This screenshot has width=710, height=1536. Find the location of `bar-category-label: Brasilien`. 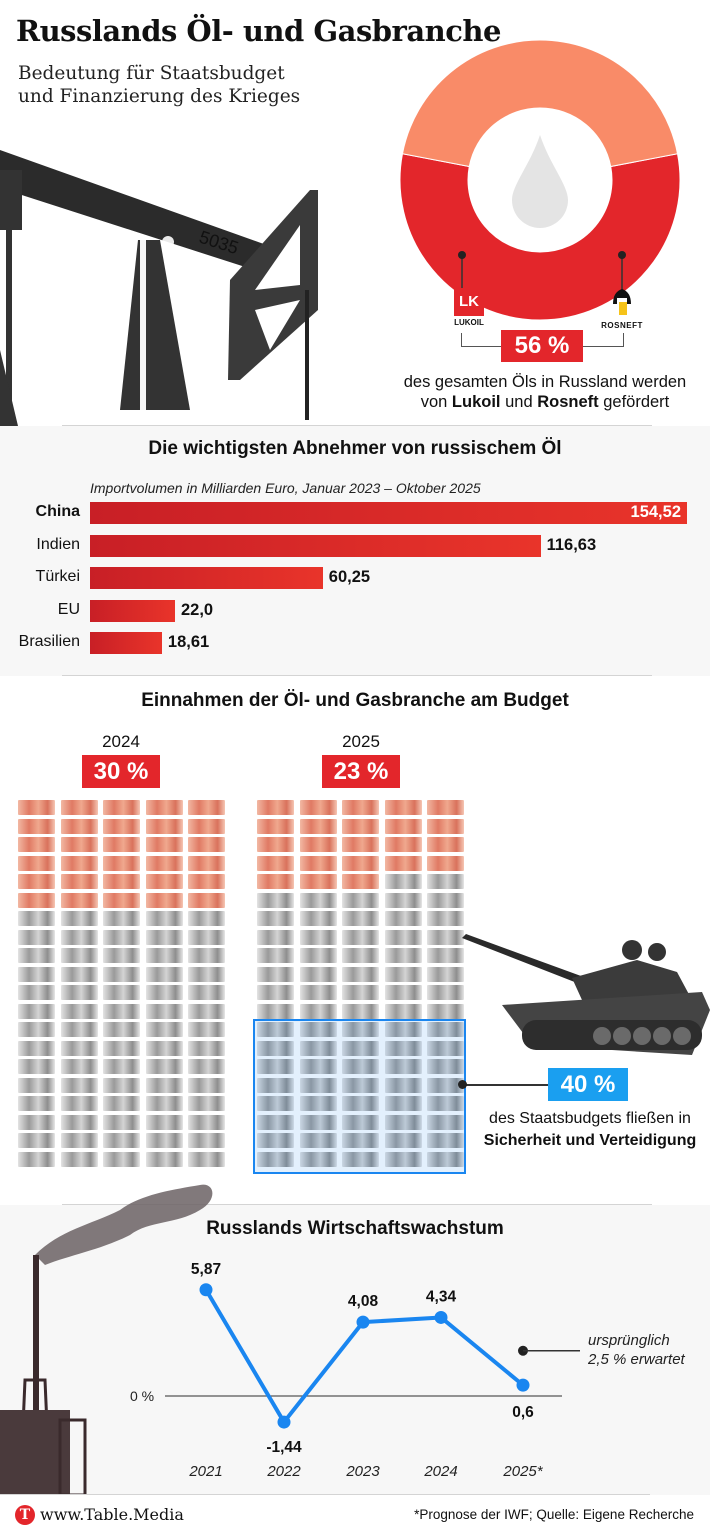

bar-category-label: Brasilien is located at coordinates (49, 641).